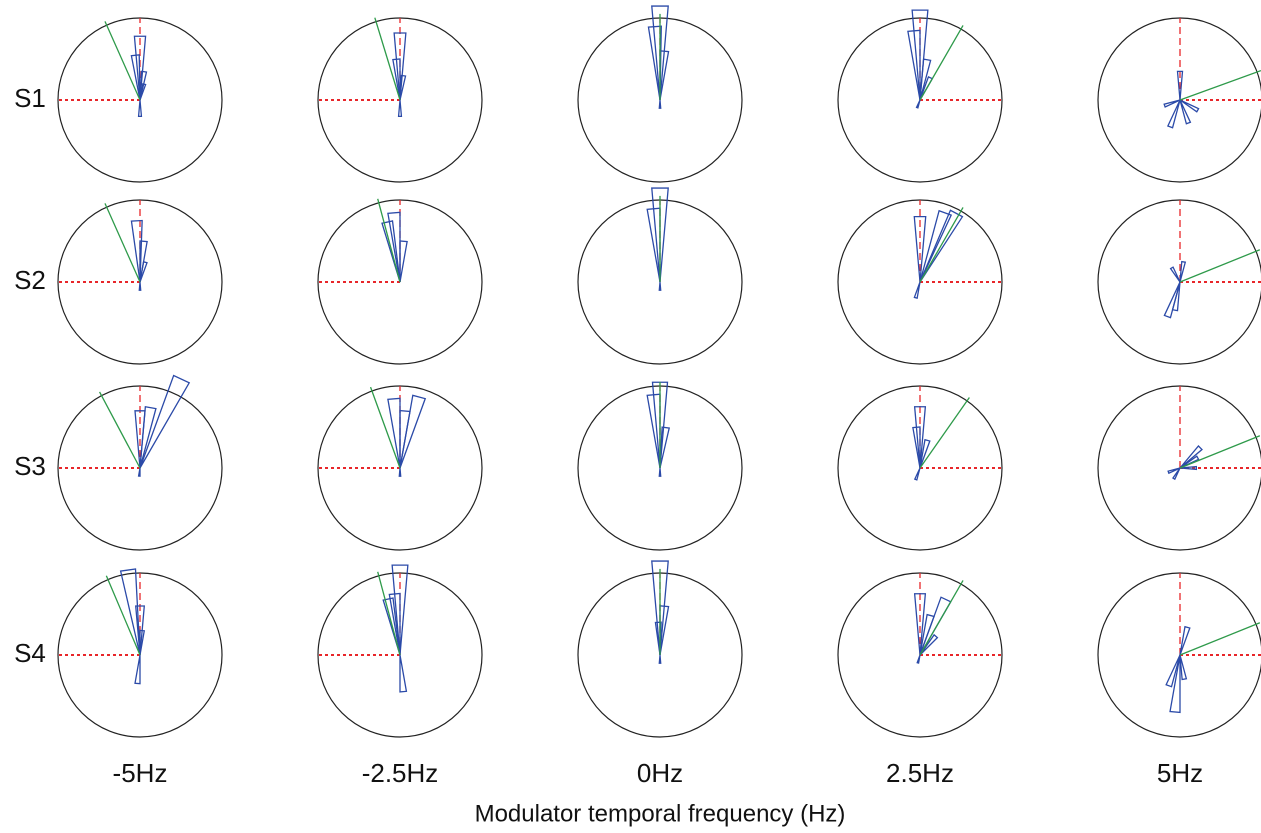 The height and width of the screenshot is (833, 1261). What do you see at coordinates (660, 773) in the screenshot?
I see `column-label: 0Hz` at bounding box center [660, 773].